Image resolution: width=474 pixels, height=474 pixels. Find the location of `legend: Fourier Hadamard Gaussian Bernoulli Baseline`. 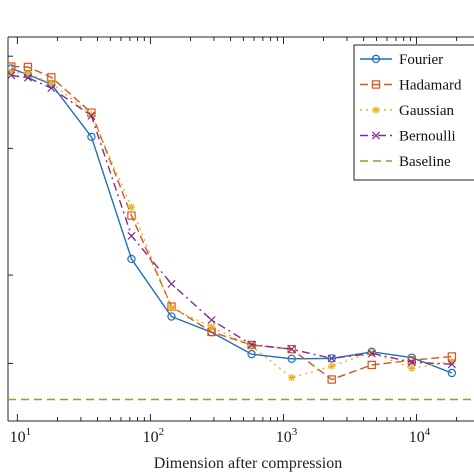

legend: Fourier Hadamard Gaussian Bernoulli Baseline is located at coordinates (413, 112).